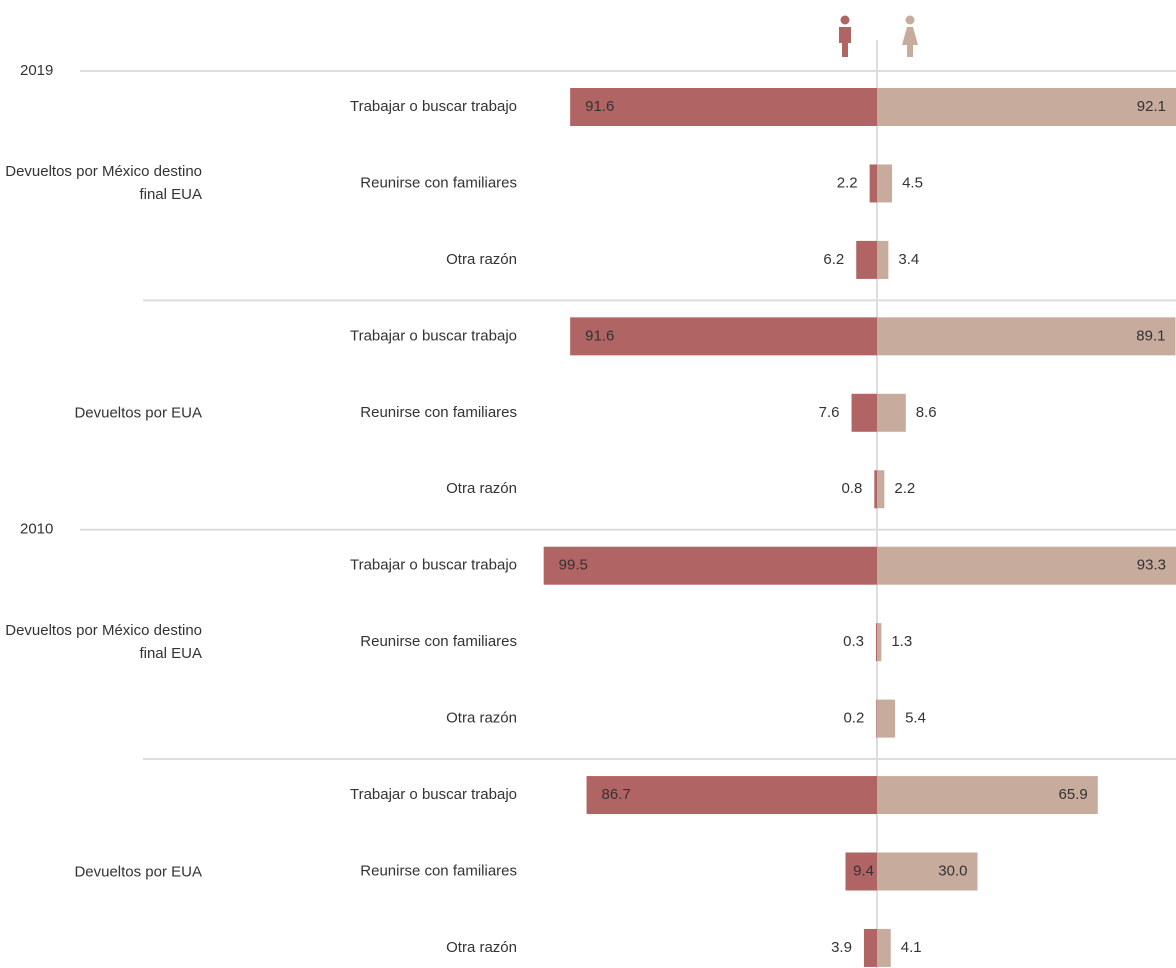  I want to click on value-label: 5.4, so click(915, 718).